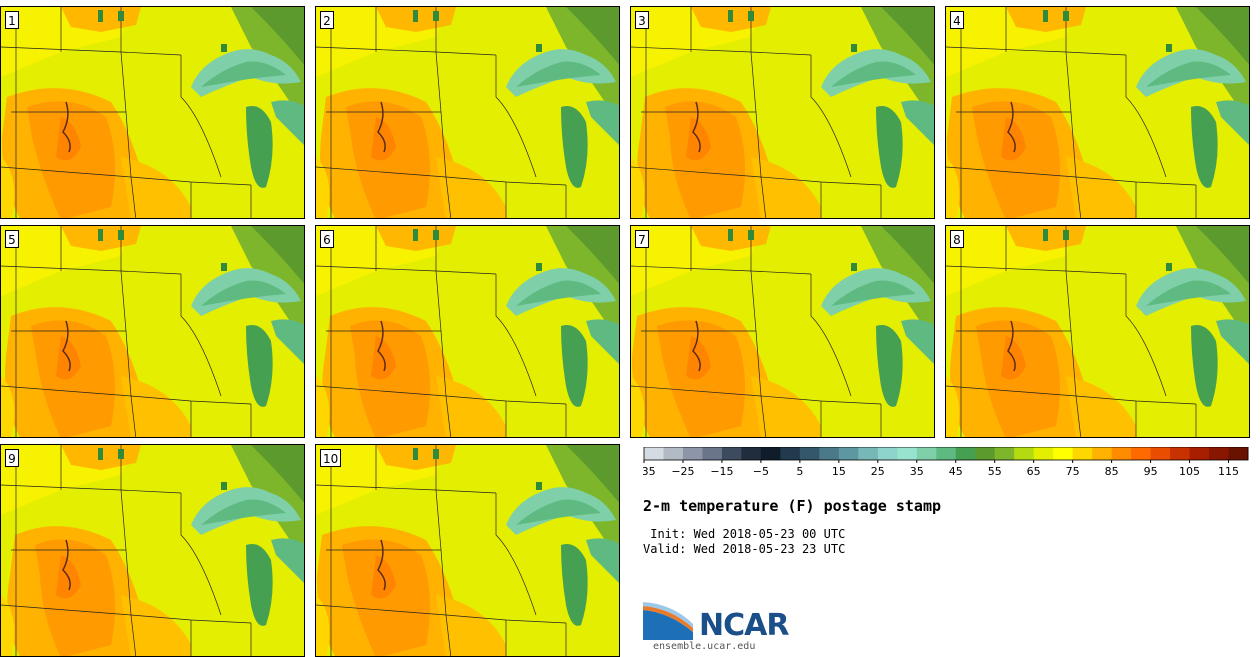 This screenshot has width=1260, height=657. Describe the element at coordinates (467, 331) in the screenshot. I see `map-panel-6: 6` at that location.